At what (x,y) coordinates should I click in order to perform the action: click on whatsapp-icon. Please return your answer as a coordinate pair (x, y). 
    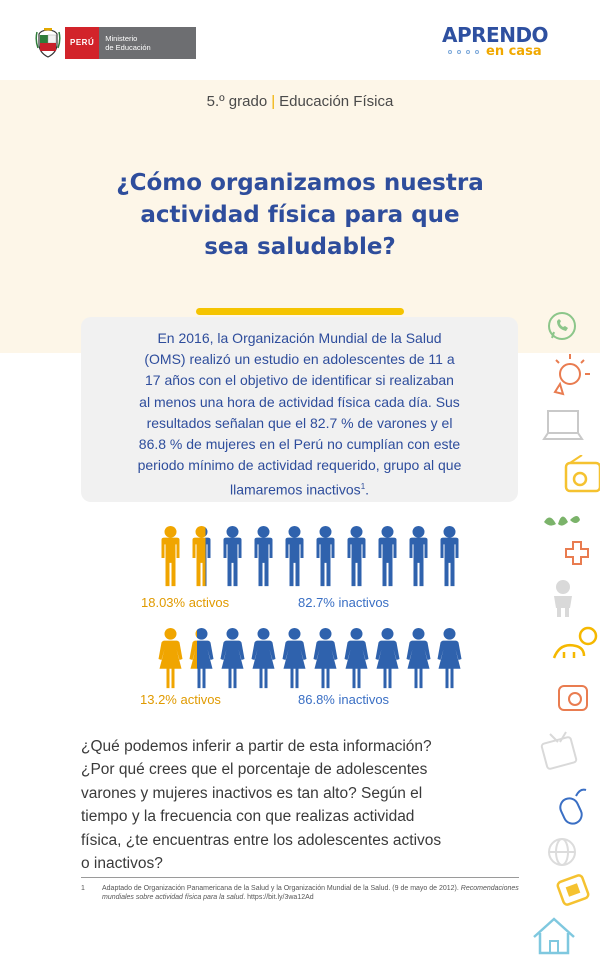
    Looking at the image, I should click on (562, 326).